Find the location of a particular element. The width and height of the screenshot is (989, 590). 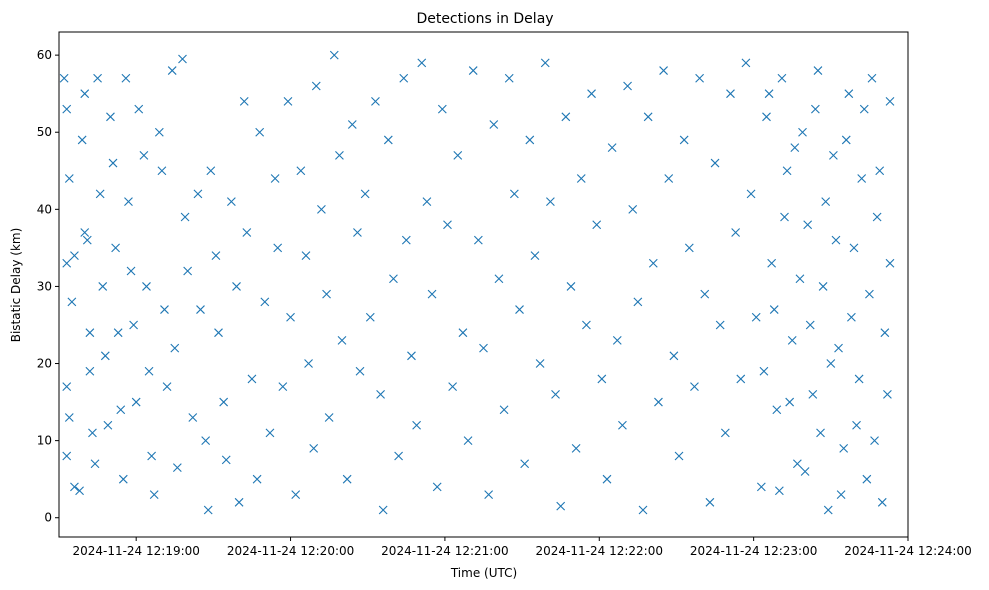

x-tick-label: 2024-11-24 12:19:00 is located at coordinates (135, 551).